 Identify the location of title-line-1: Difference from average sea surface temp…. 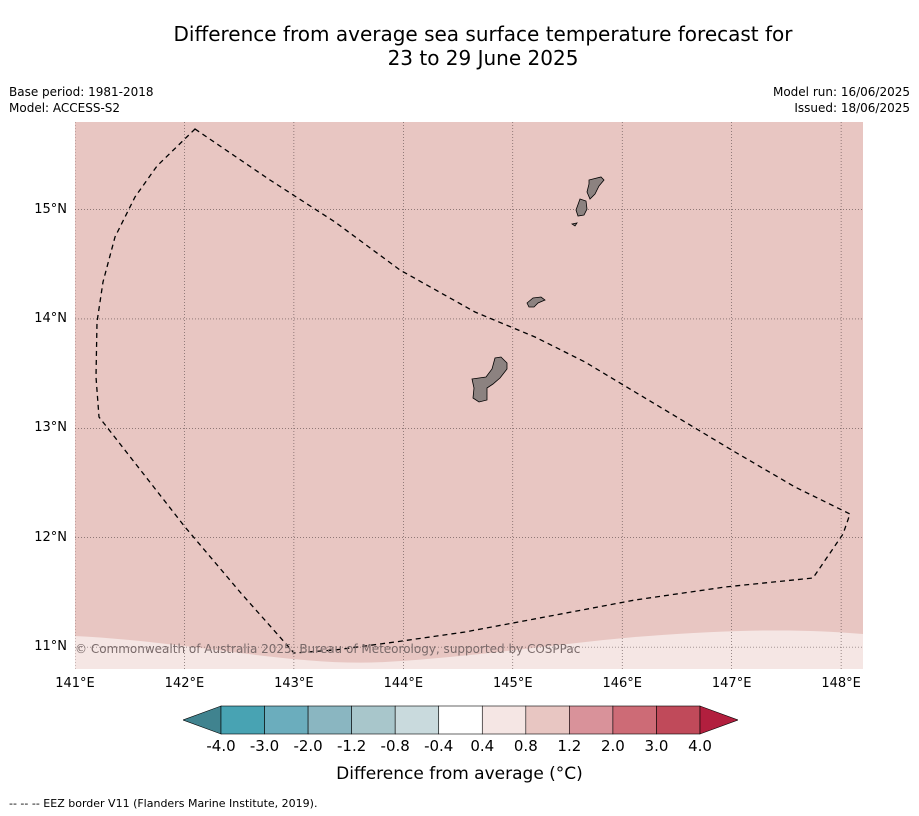
(483, 34).